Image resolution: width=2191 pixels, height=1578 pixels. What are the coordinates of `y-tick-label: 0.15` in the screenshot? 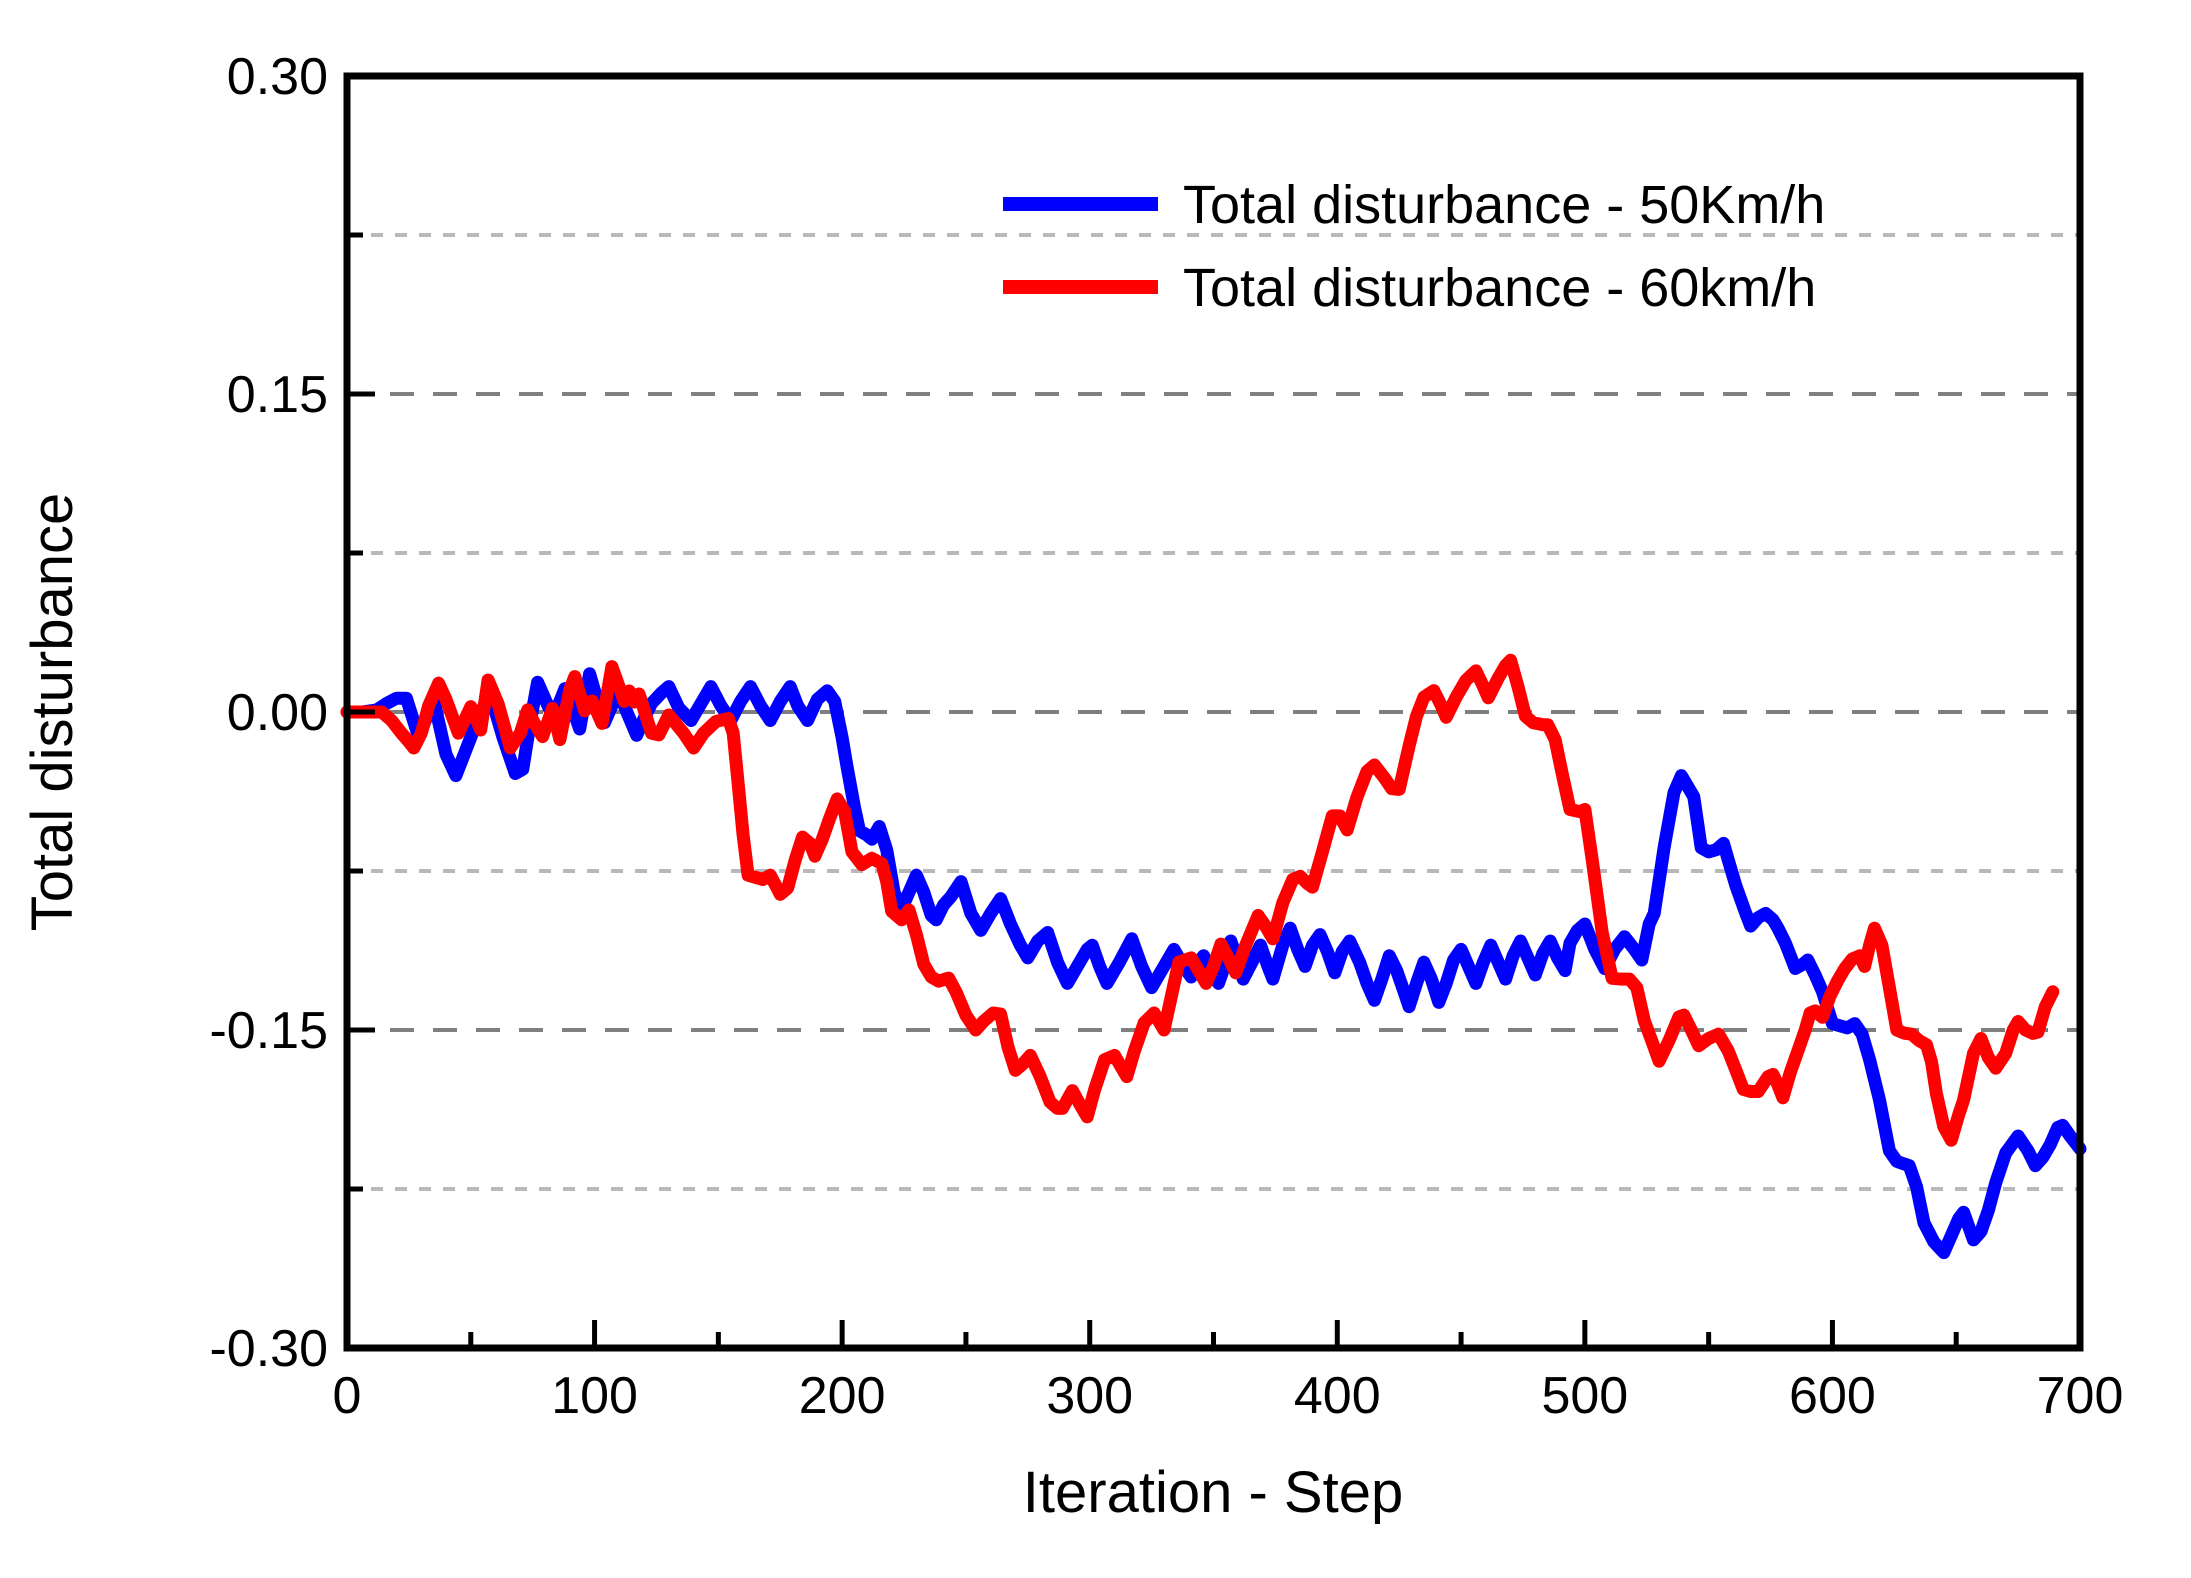 It's located at (277, 395).